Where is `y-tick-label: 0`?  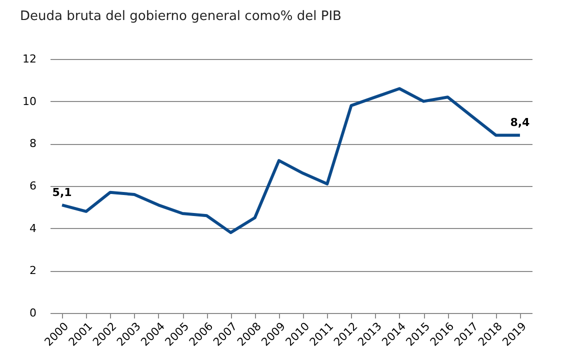
y-tick-label: 0 is located at coordinates (33, 313).